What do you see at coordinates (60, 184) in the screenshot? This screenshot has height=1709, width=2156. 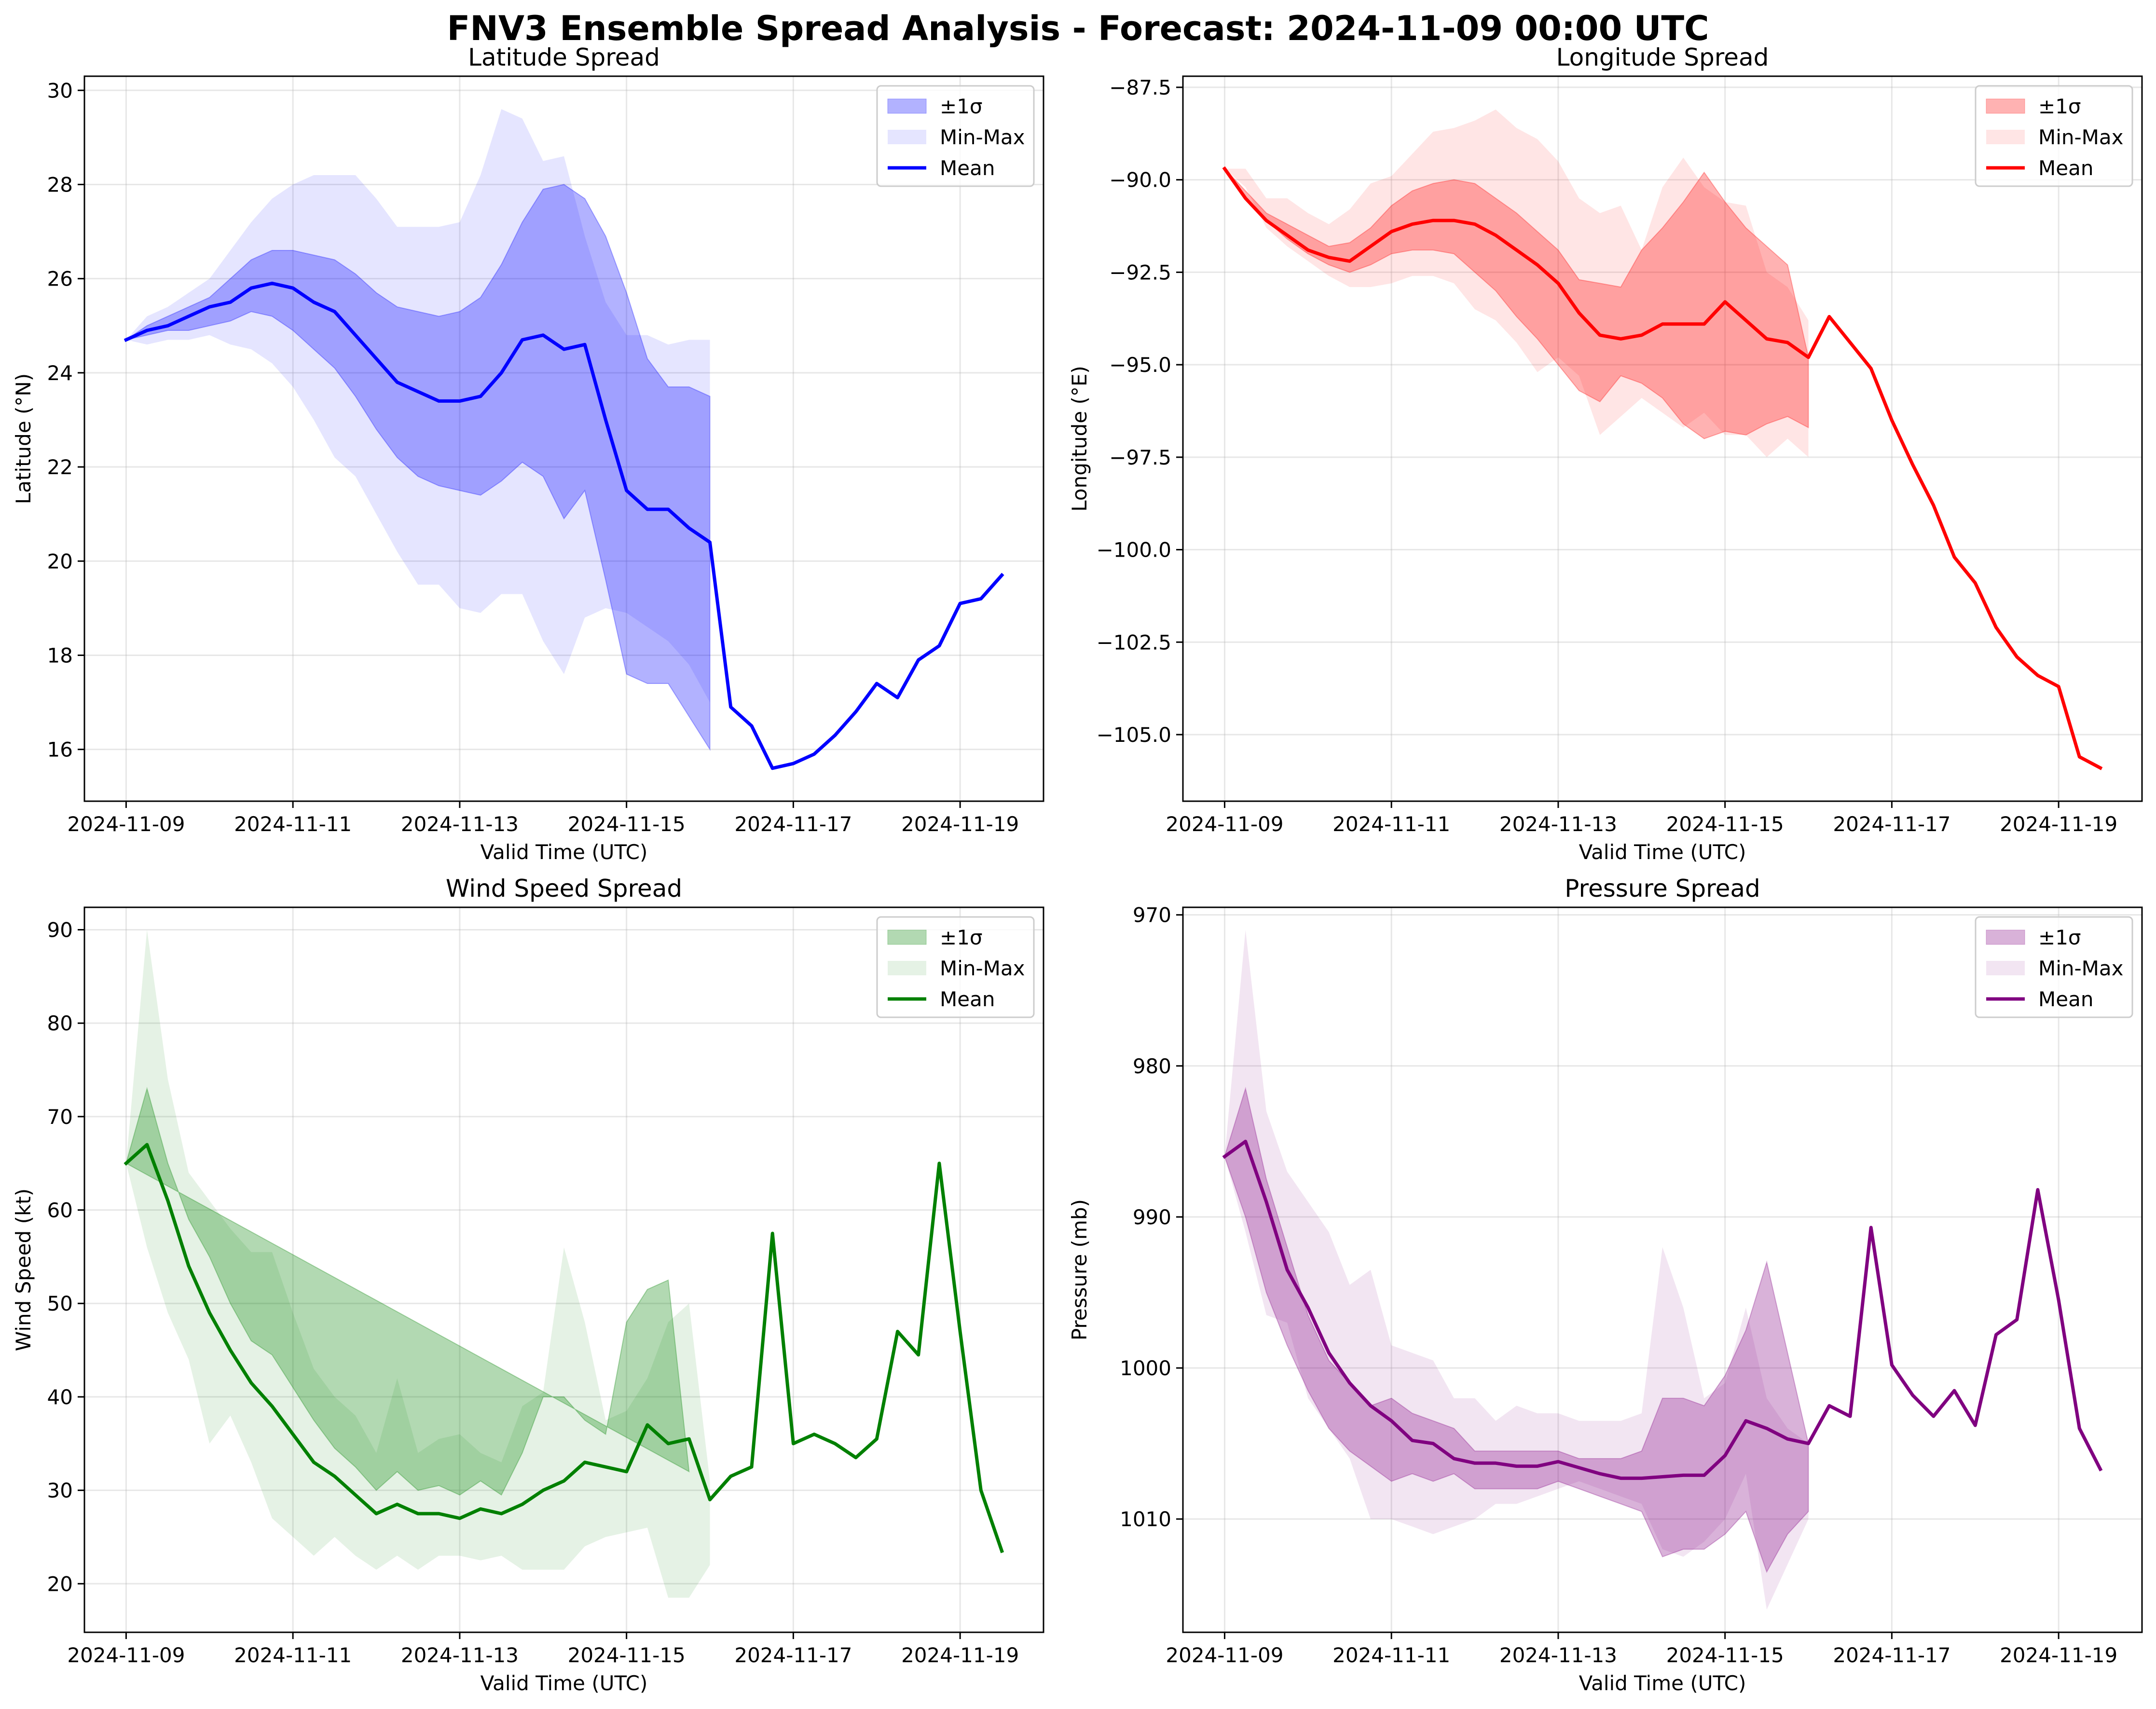 I see `y-tick-label: 28` at bounding box center [60, 184].